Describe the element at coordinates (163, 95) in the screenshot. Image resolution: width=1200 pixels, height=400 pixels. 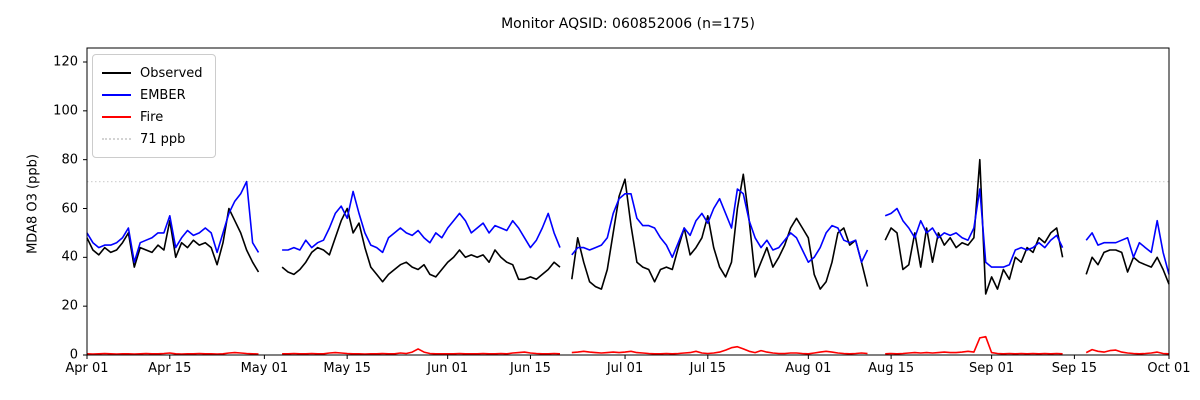
I see `legend-label: EMBER` at that location.